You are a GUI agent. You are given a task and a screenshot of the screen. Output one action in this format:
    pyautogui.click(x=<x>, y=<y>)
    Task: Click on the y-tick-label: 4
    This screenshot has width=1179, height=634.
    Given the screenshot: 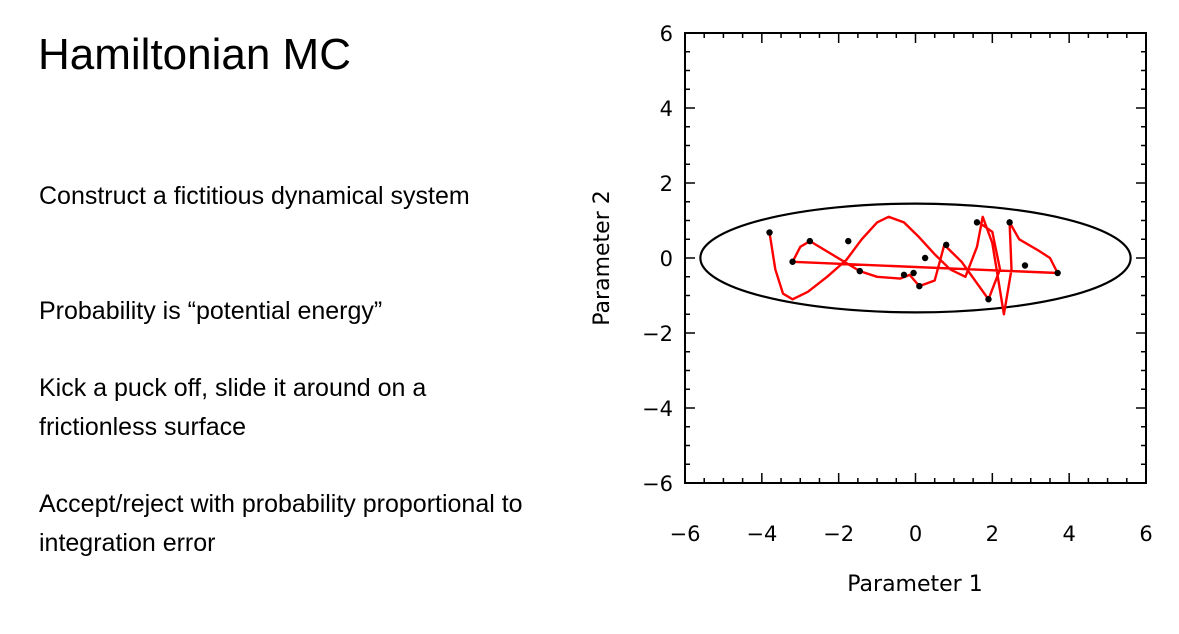 What is the action you would take?
    pyautogui.click(x=666, y=109)
    